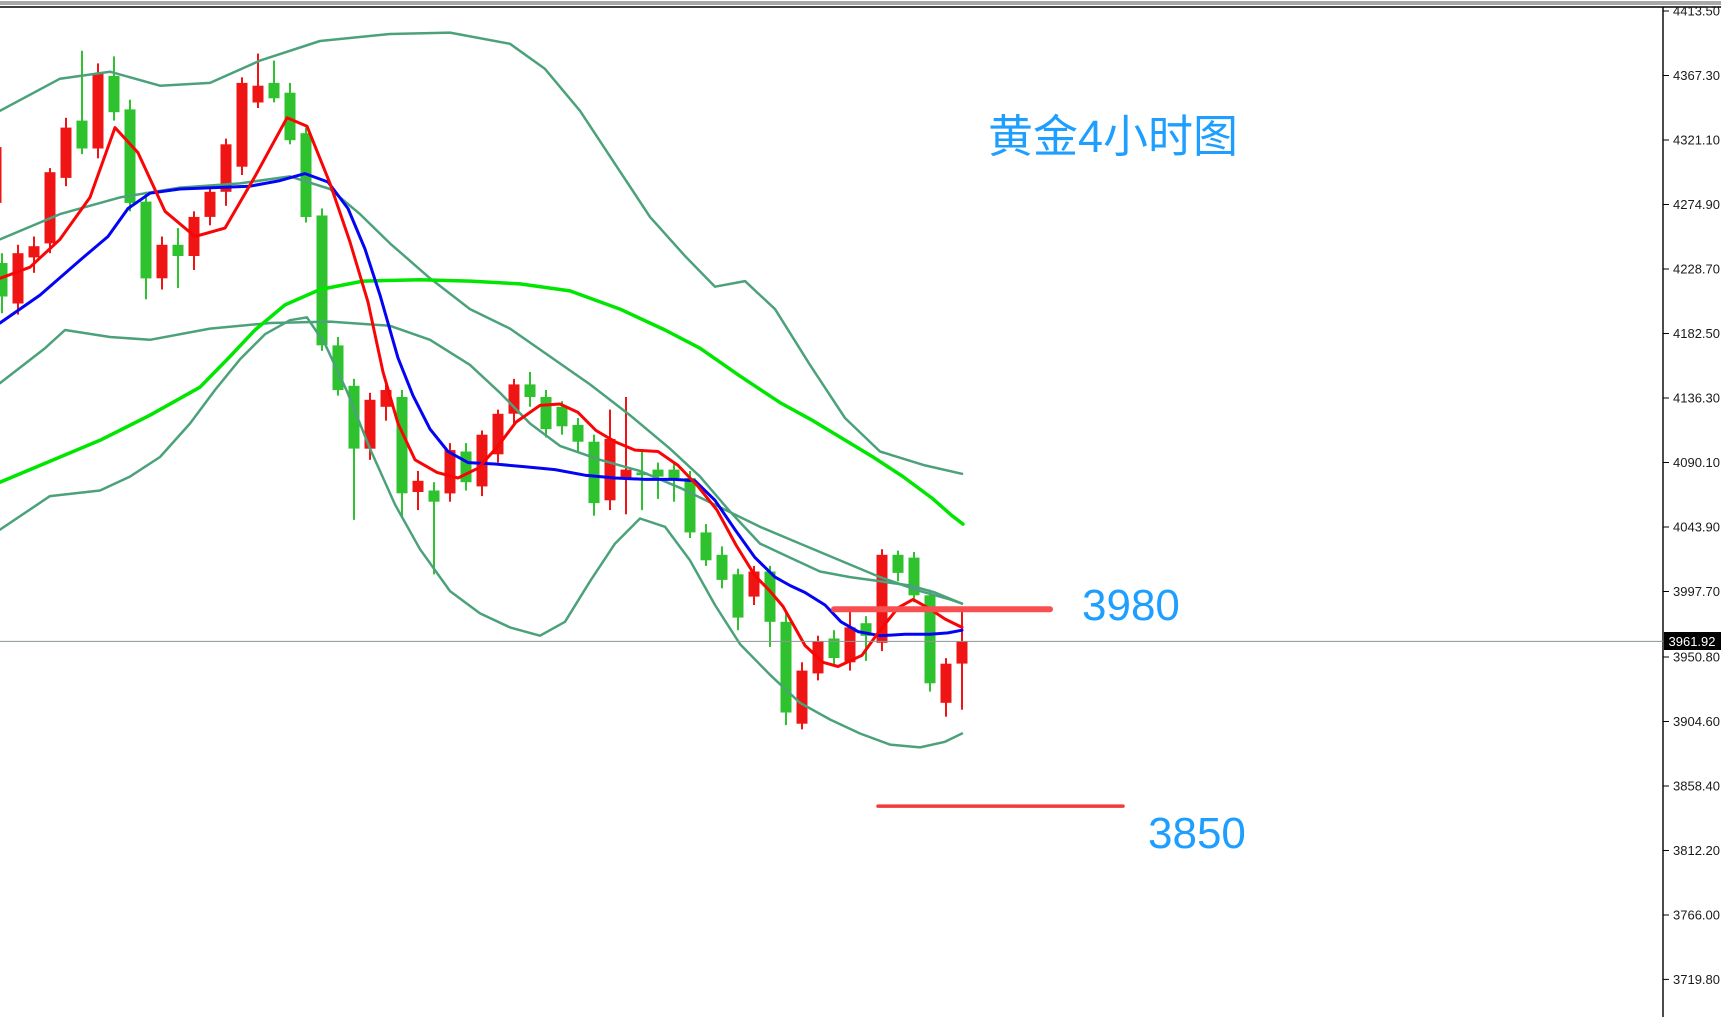 The height and width of the screenshot is (1017, 1721). I want to click on chart-title-annotation: 黄金4小时图, so click(1113, 136).